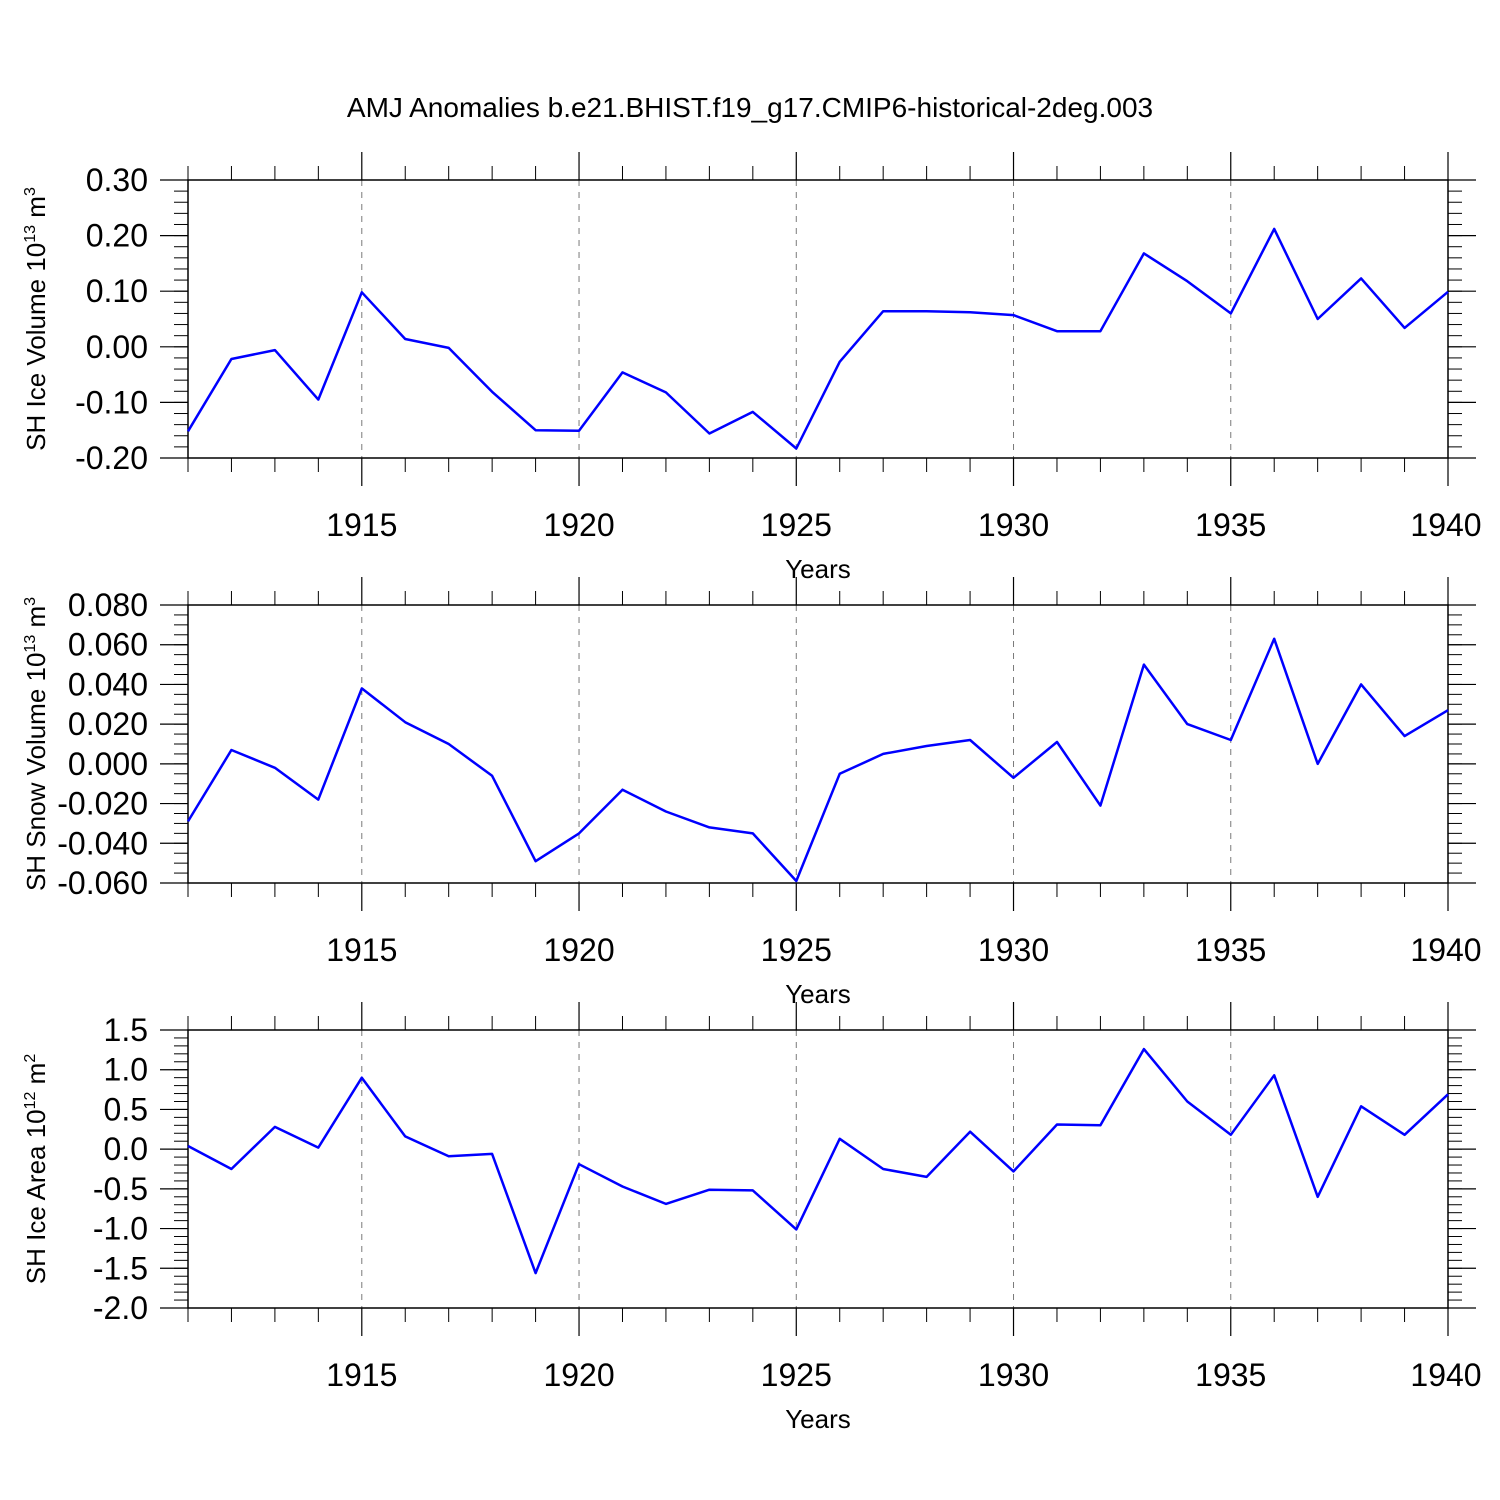 The image size is (1500, 1500). I want to click on y-tick-label: -0.060, so click(102, 883).